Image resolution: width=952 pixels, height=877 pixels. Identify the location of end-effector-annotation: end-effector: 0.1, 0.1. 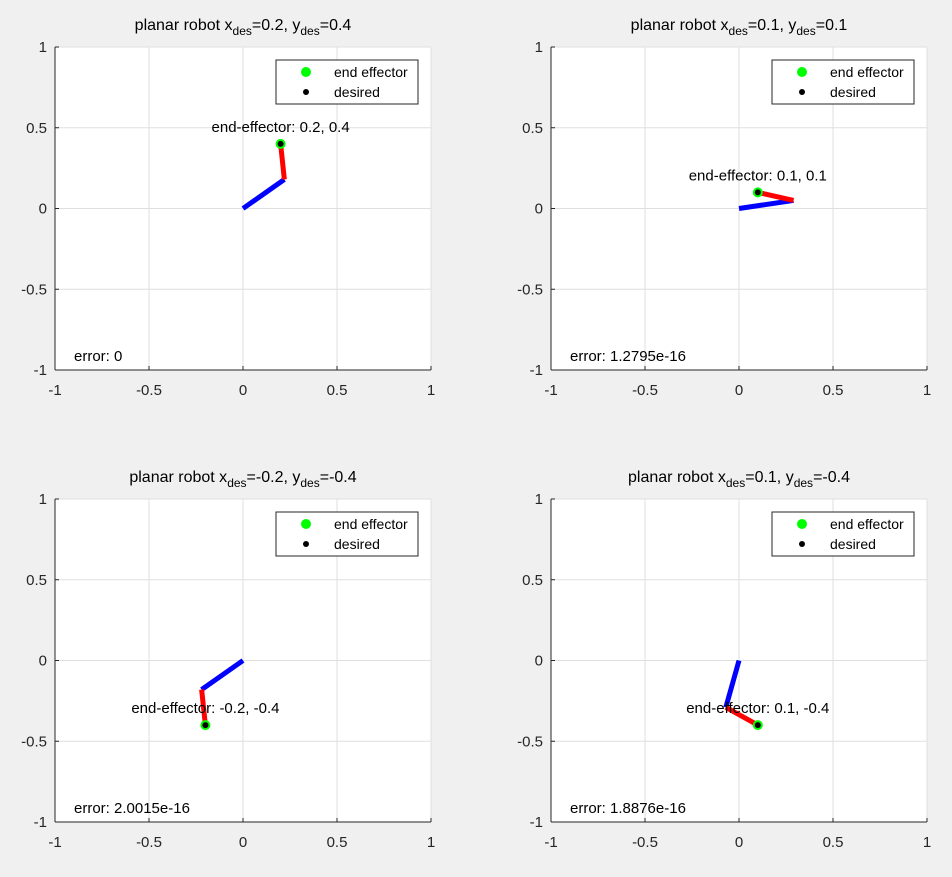
(758, 175).